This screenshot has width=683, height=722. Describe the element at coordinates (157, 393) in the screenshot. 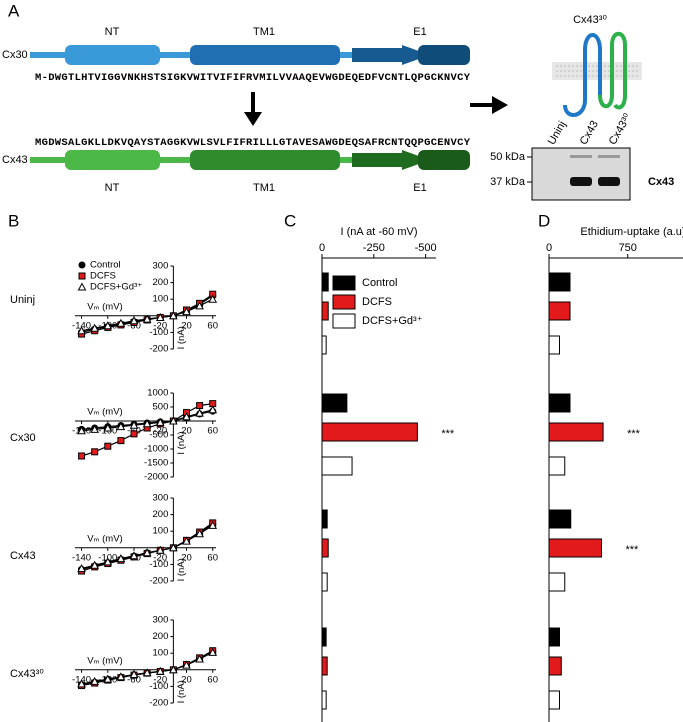

I see `y-tick-label: 1000` at that location.